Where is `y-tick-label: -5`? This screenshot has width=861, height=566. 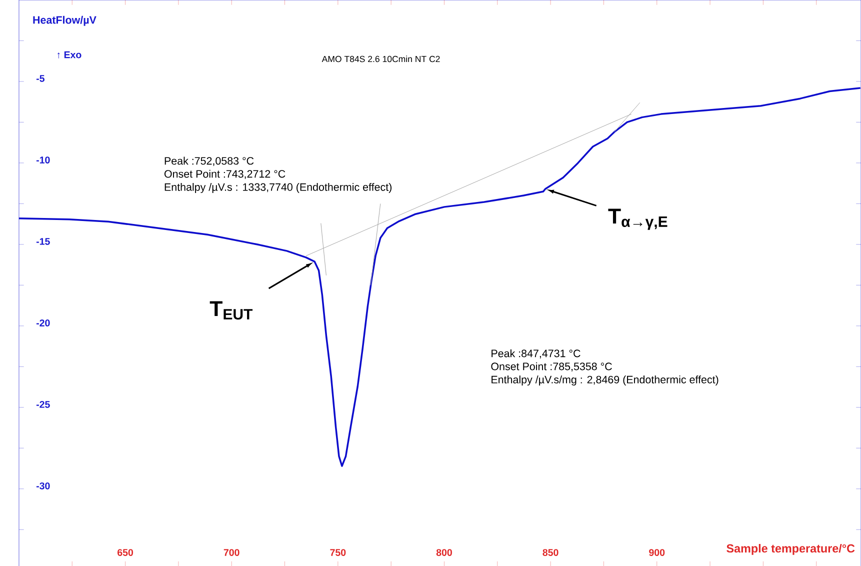
y-tick-label: -5 is located at coordinates (40, 78).